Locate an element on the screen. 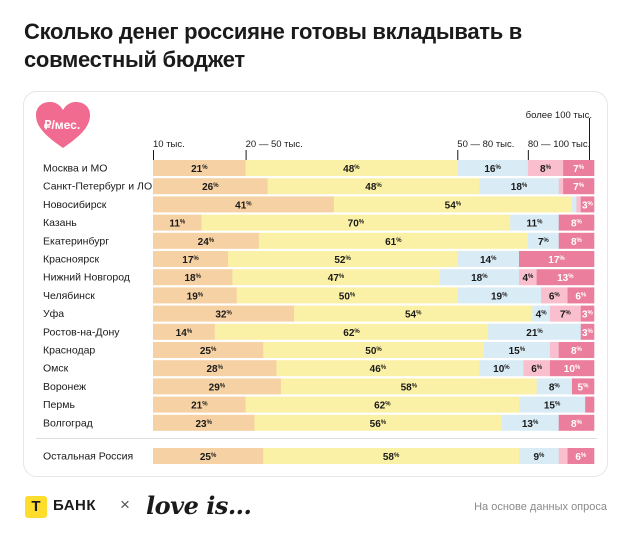 This screenshot has width=633, height=544. cross-sign: × is located at coordinates (125, 504).